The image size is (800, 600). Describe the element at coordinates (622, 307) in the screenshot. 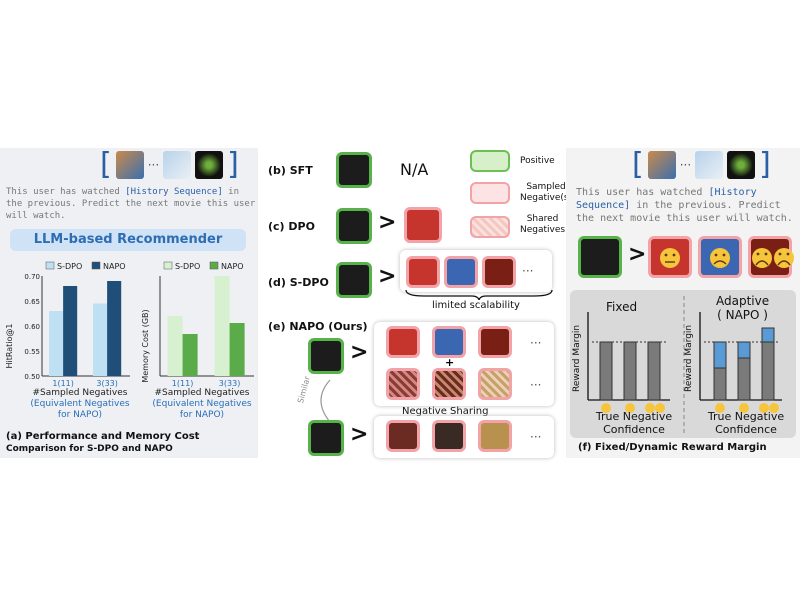

I see `fixed-label: Fixed` at that location.